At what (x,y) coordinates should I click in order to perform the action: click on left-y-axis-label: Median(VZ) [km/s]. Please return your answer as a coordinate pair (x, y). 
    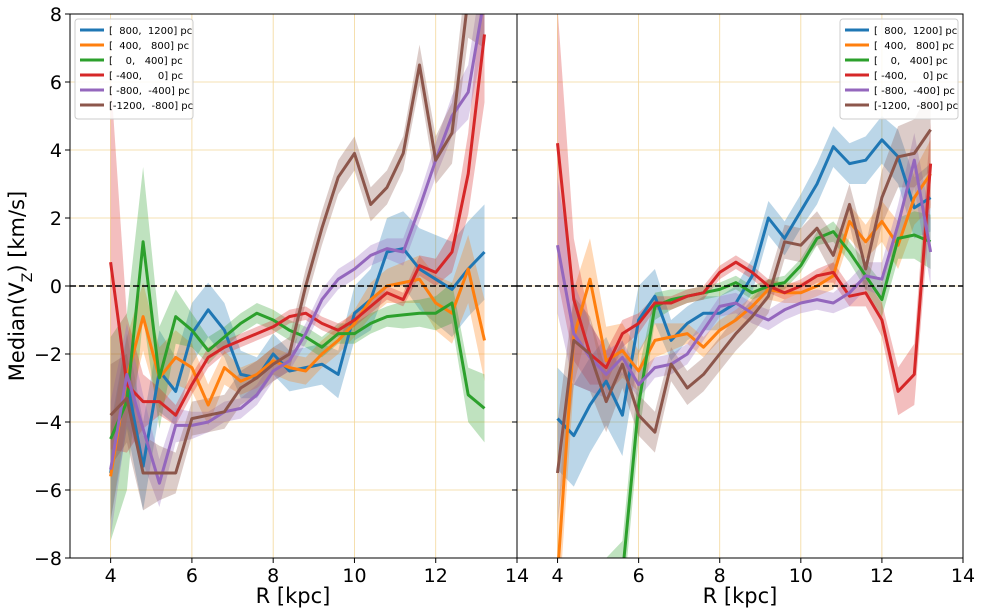
    Looking at the image, I should click on (20, 286).